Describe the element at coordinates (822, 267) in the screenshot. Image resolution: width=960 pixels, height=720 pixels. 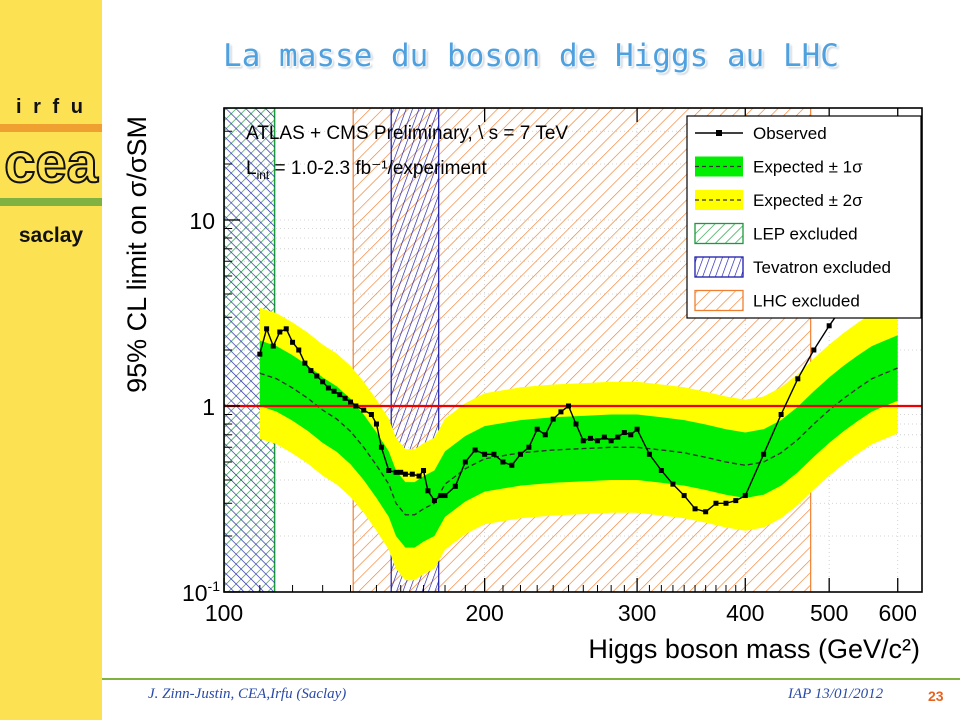
I see `legend-tevatron-label: Tevatron excluded` at that location.